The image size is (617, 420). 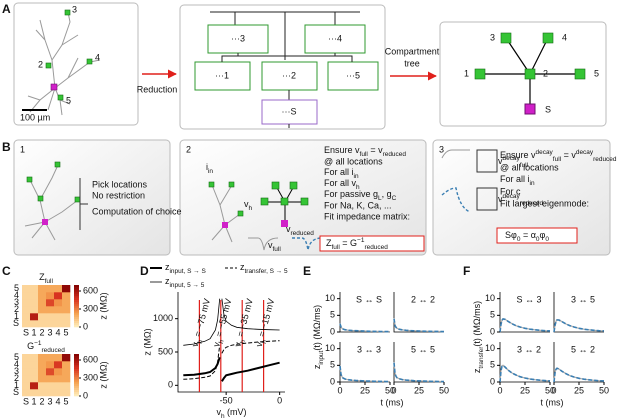 I want to click on text-part: input, 5 → 5, so click(x=187, y=285).